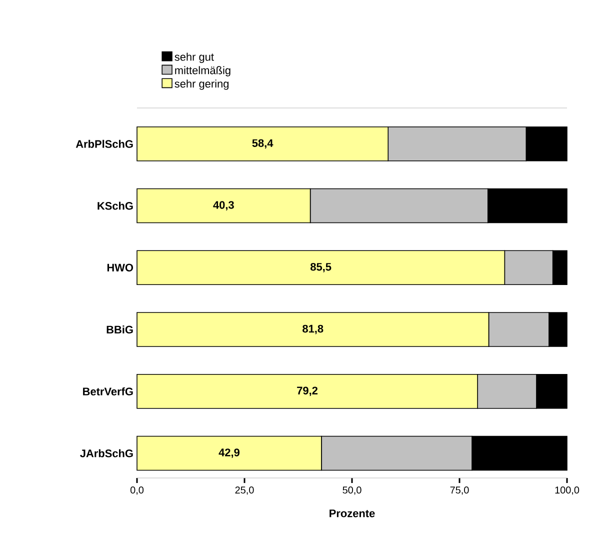  What do you see at coordinates (229, 453) in the screenshot?
I see `data-label: 42,9` at bounding box center [229, 453].